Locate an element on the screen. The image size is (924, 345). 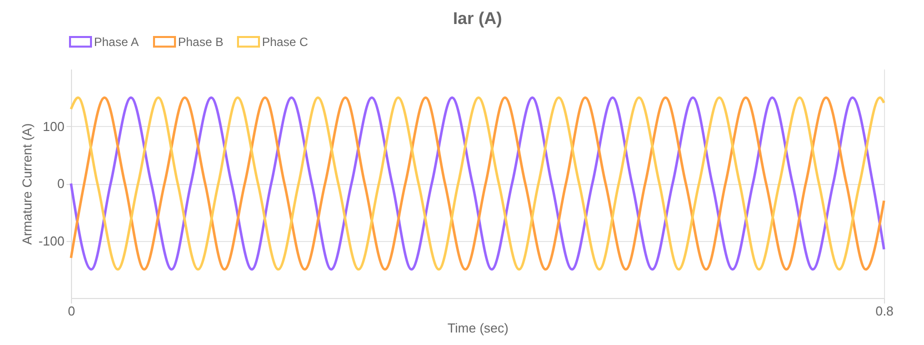
y-tick-label: 0 is located at coordinates (60, 183).